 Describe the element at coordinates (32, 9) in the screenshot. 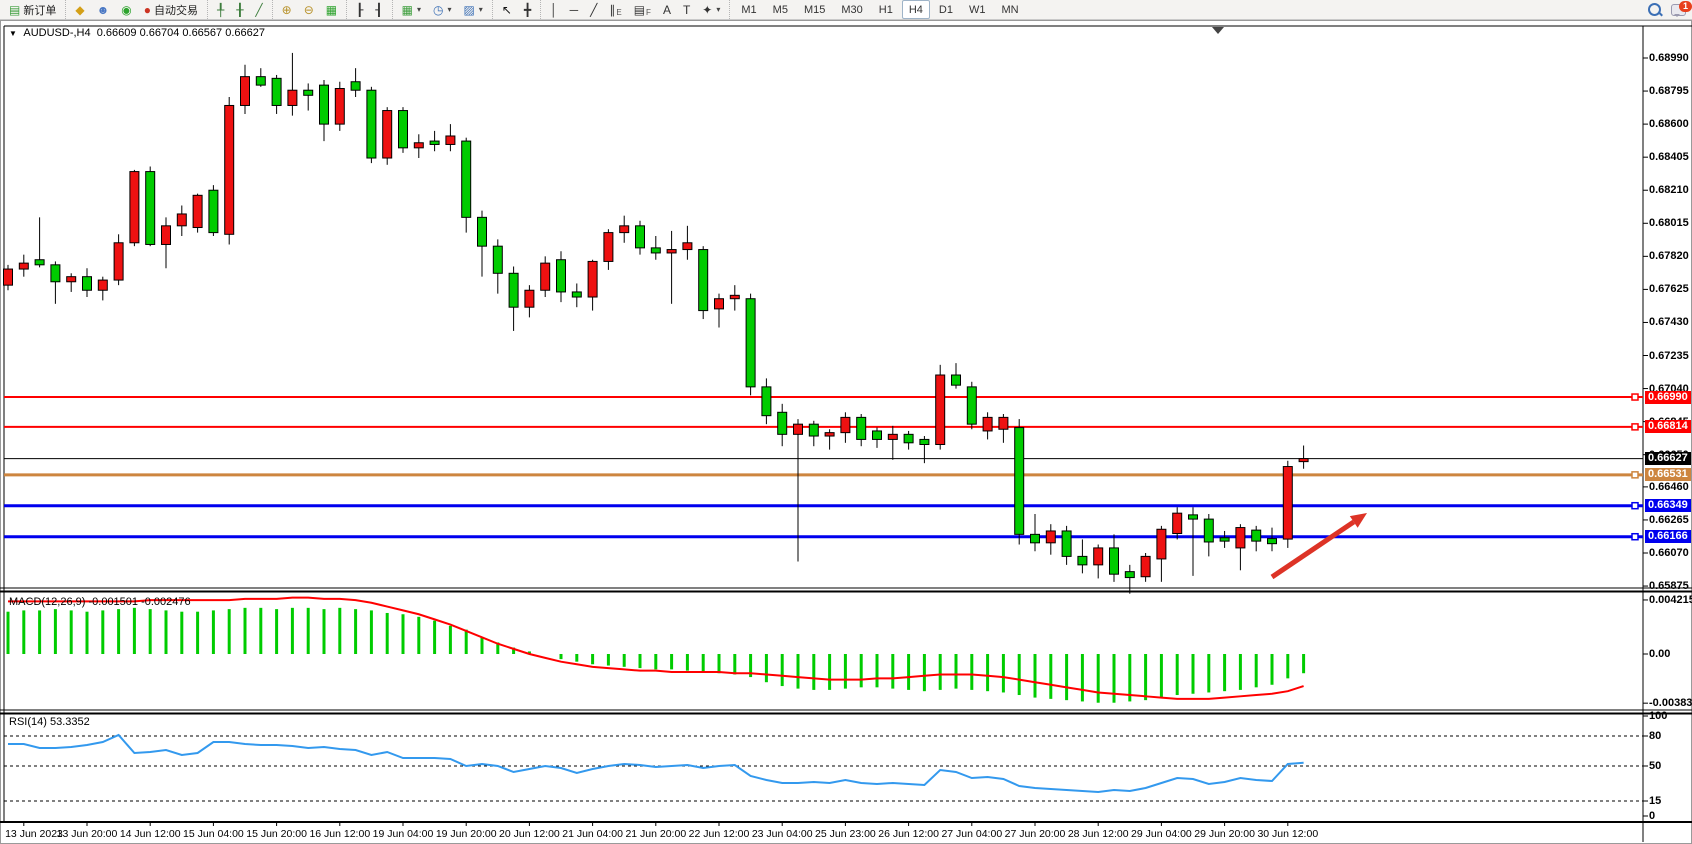

I see `new-order-button: ▤ 新订单` at that location.